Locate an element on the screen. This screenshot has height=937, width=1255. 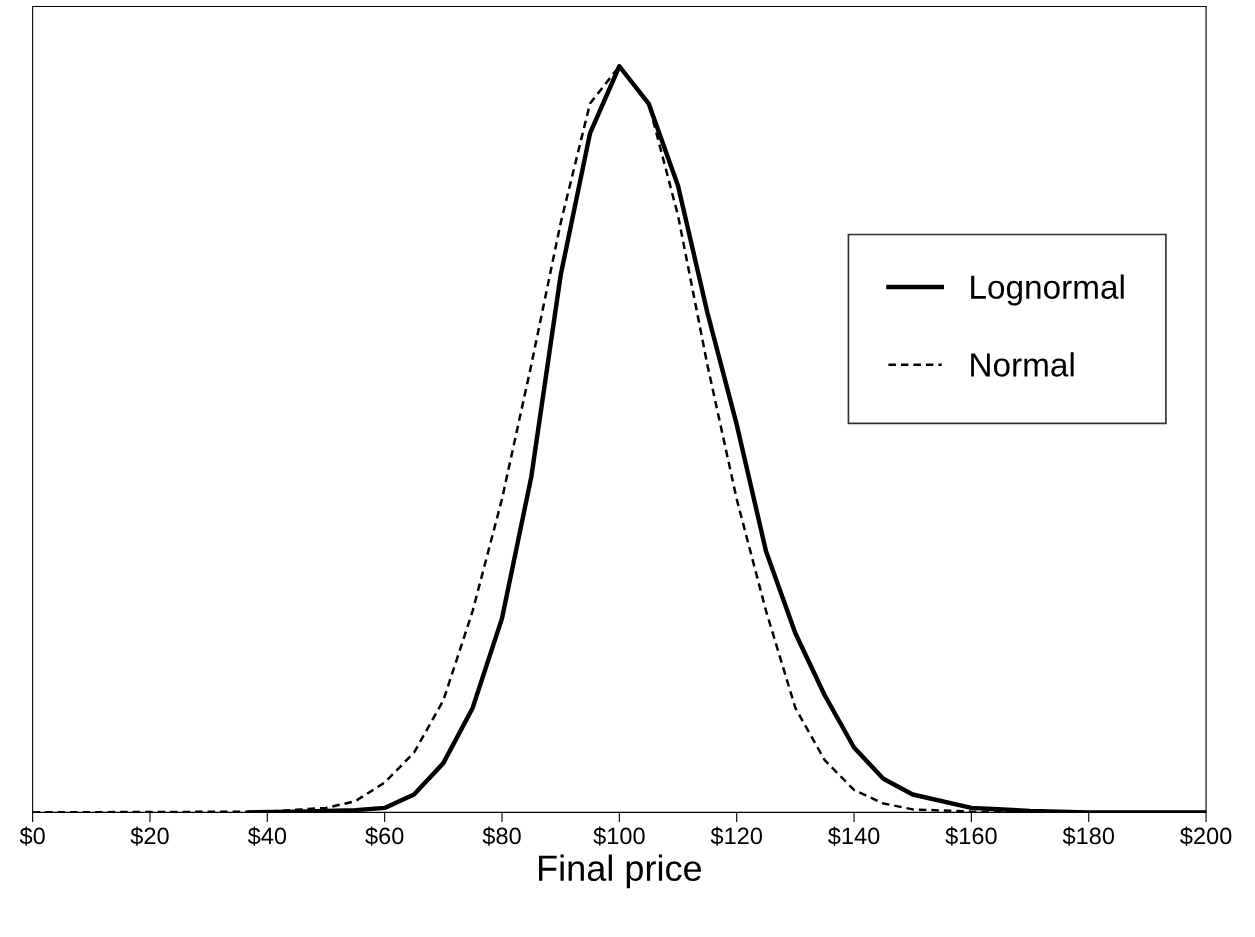
x-tick-label: $140 is located at coordinates (854, 836).